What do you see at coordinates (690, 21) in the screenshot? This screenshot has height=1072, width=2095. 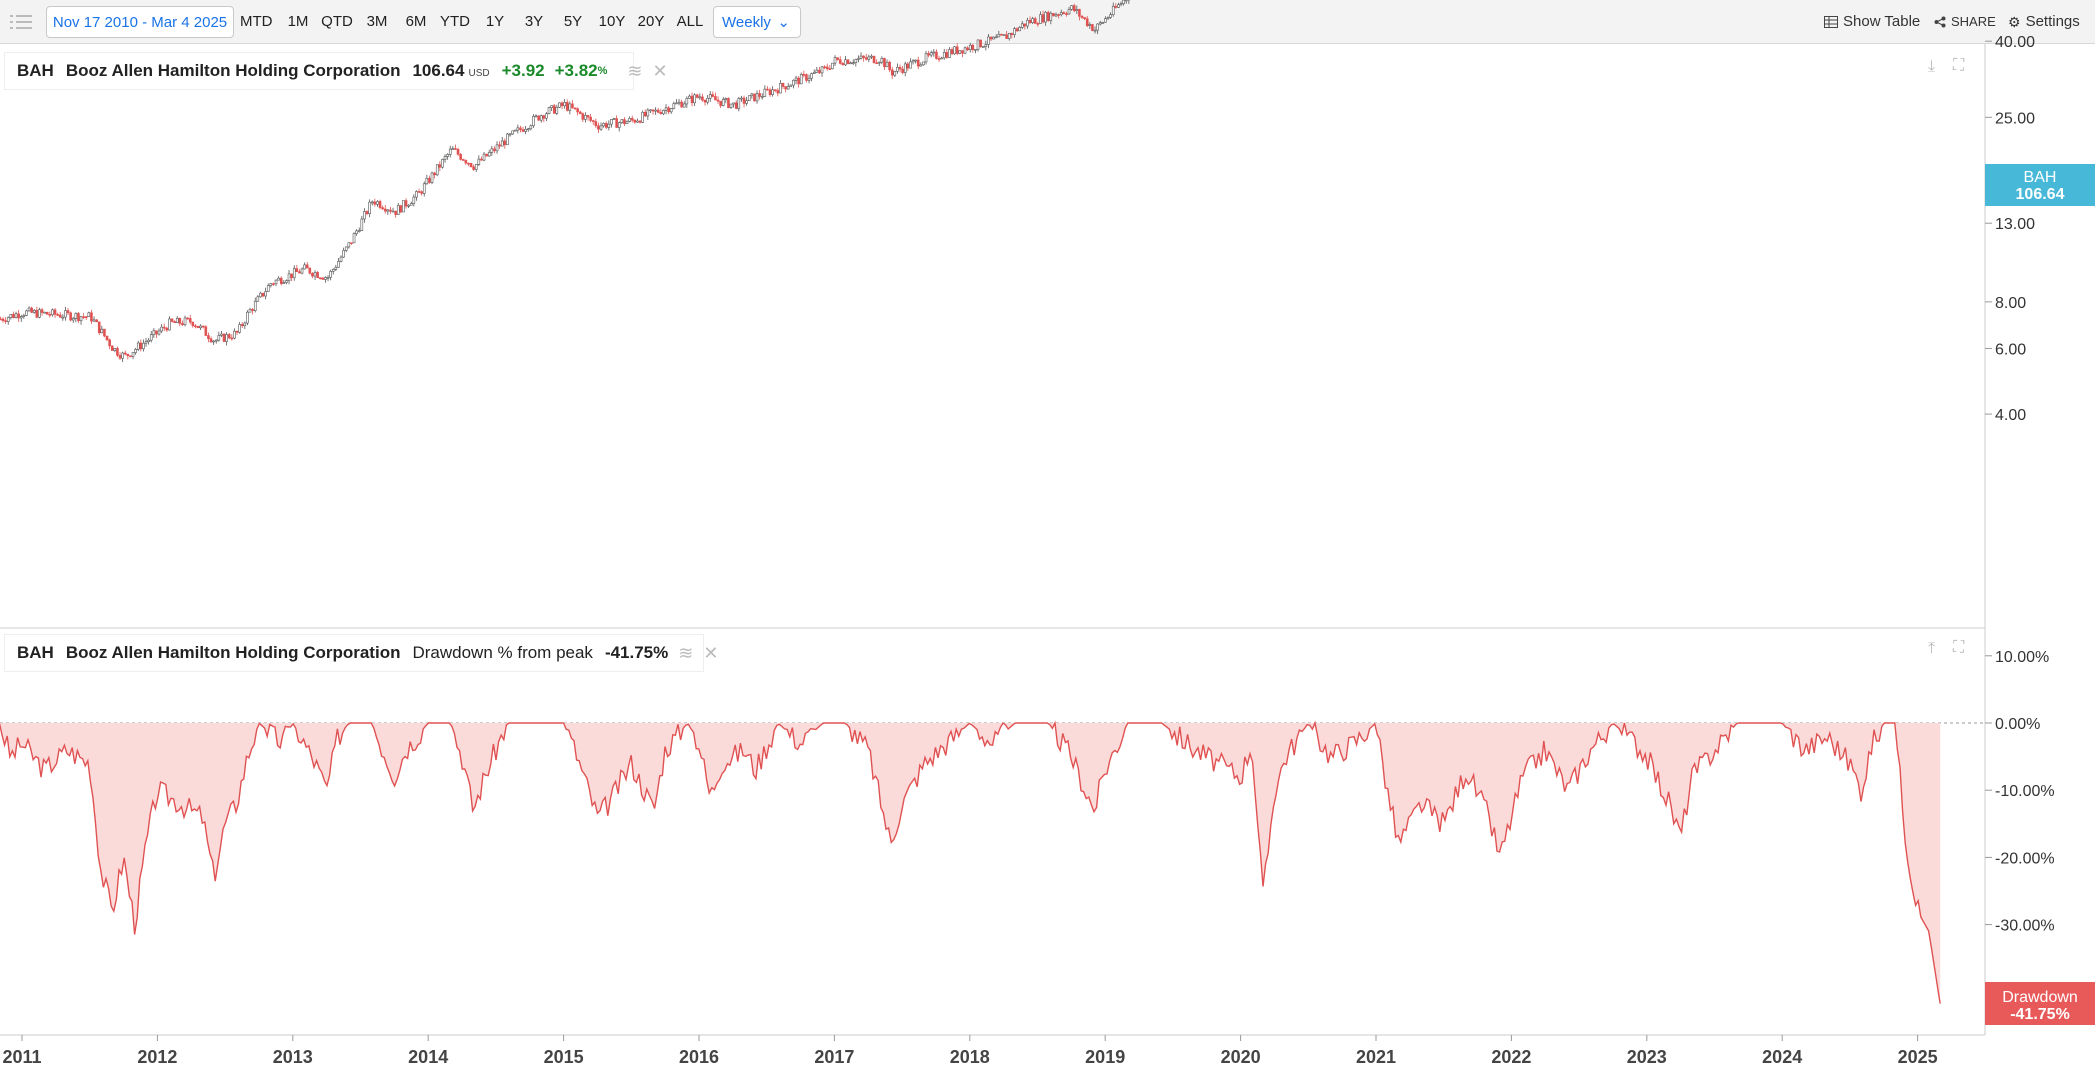 I see `period-all-button: ALL` at bounding box center [690, 21].